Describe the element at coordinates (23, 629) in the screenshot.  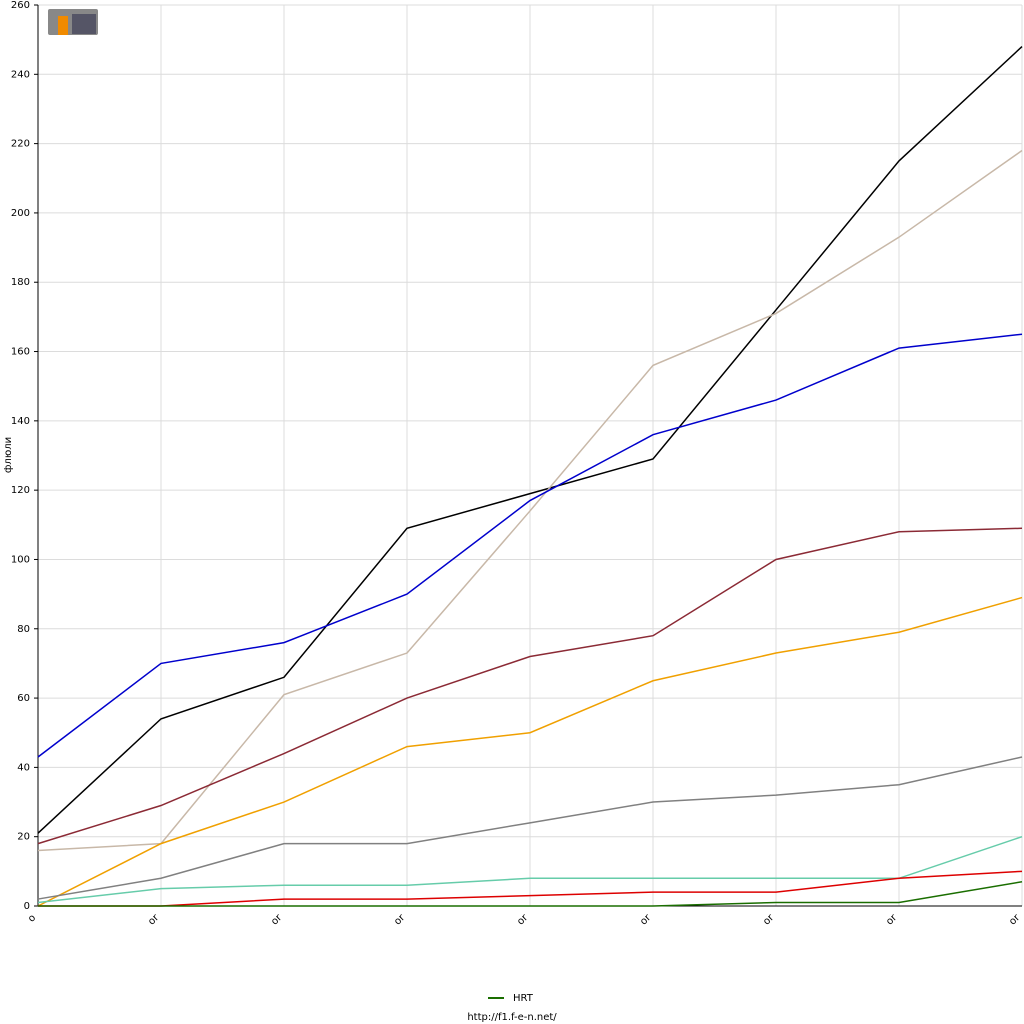
I see `y-tick-label: 80` at that location.